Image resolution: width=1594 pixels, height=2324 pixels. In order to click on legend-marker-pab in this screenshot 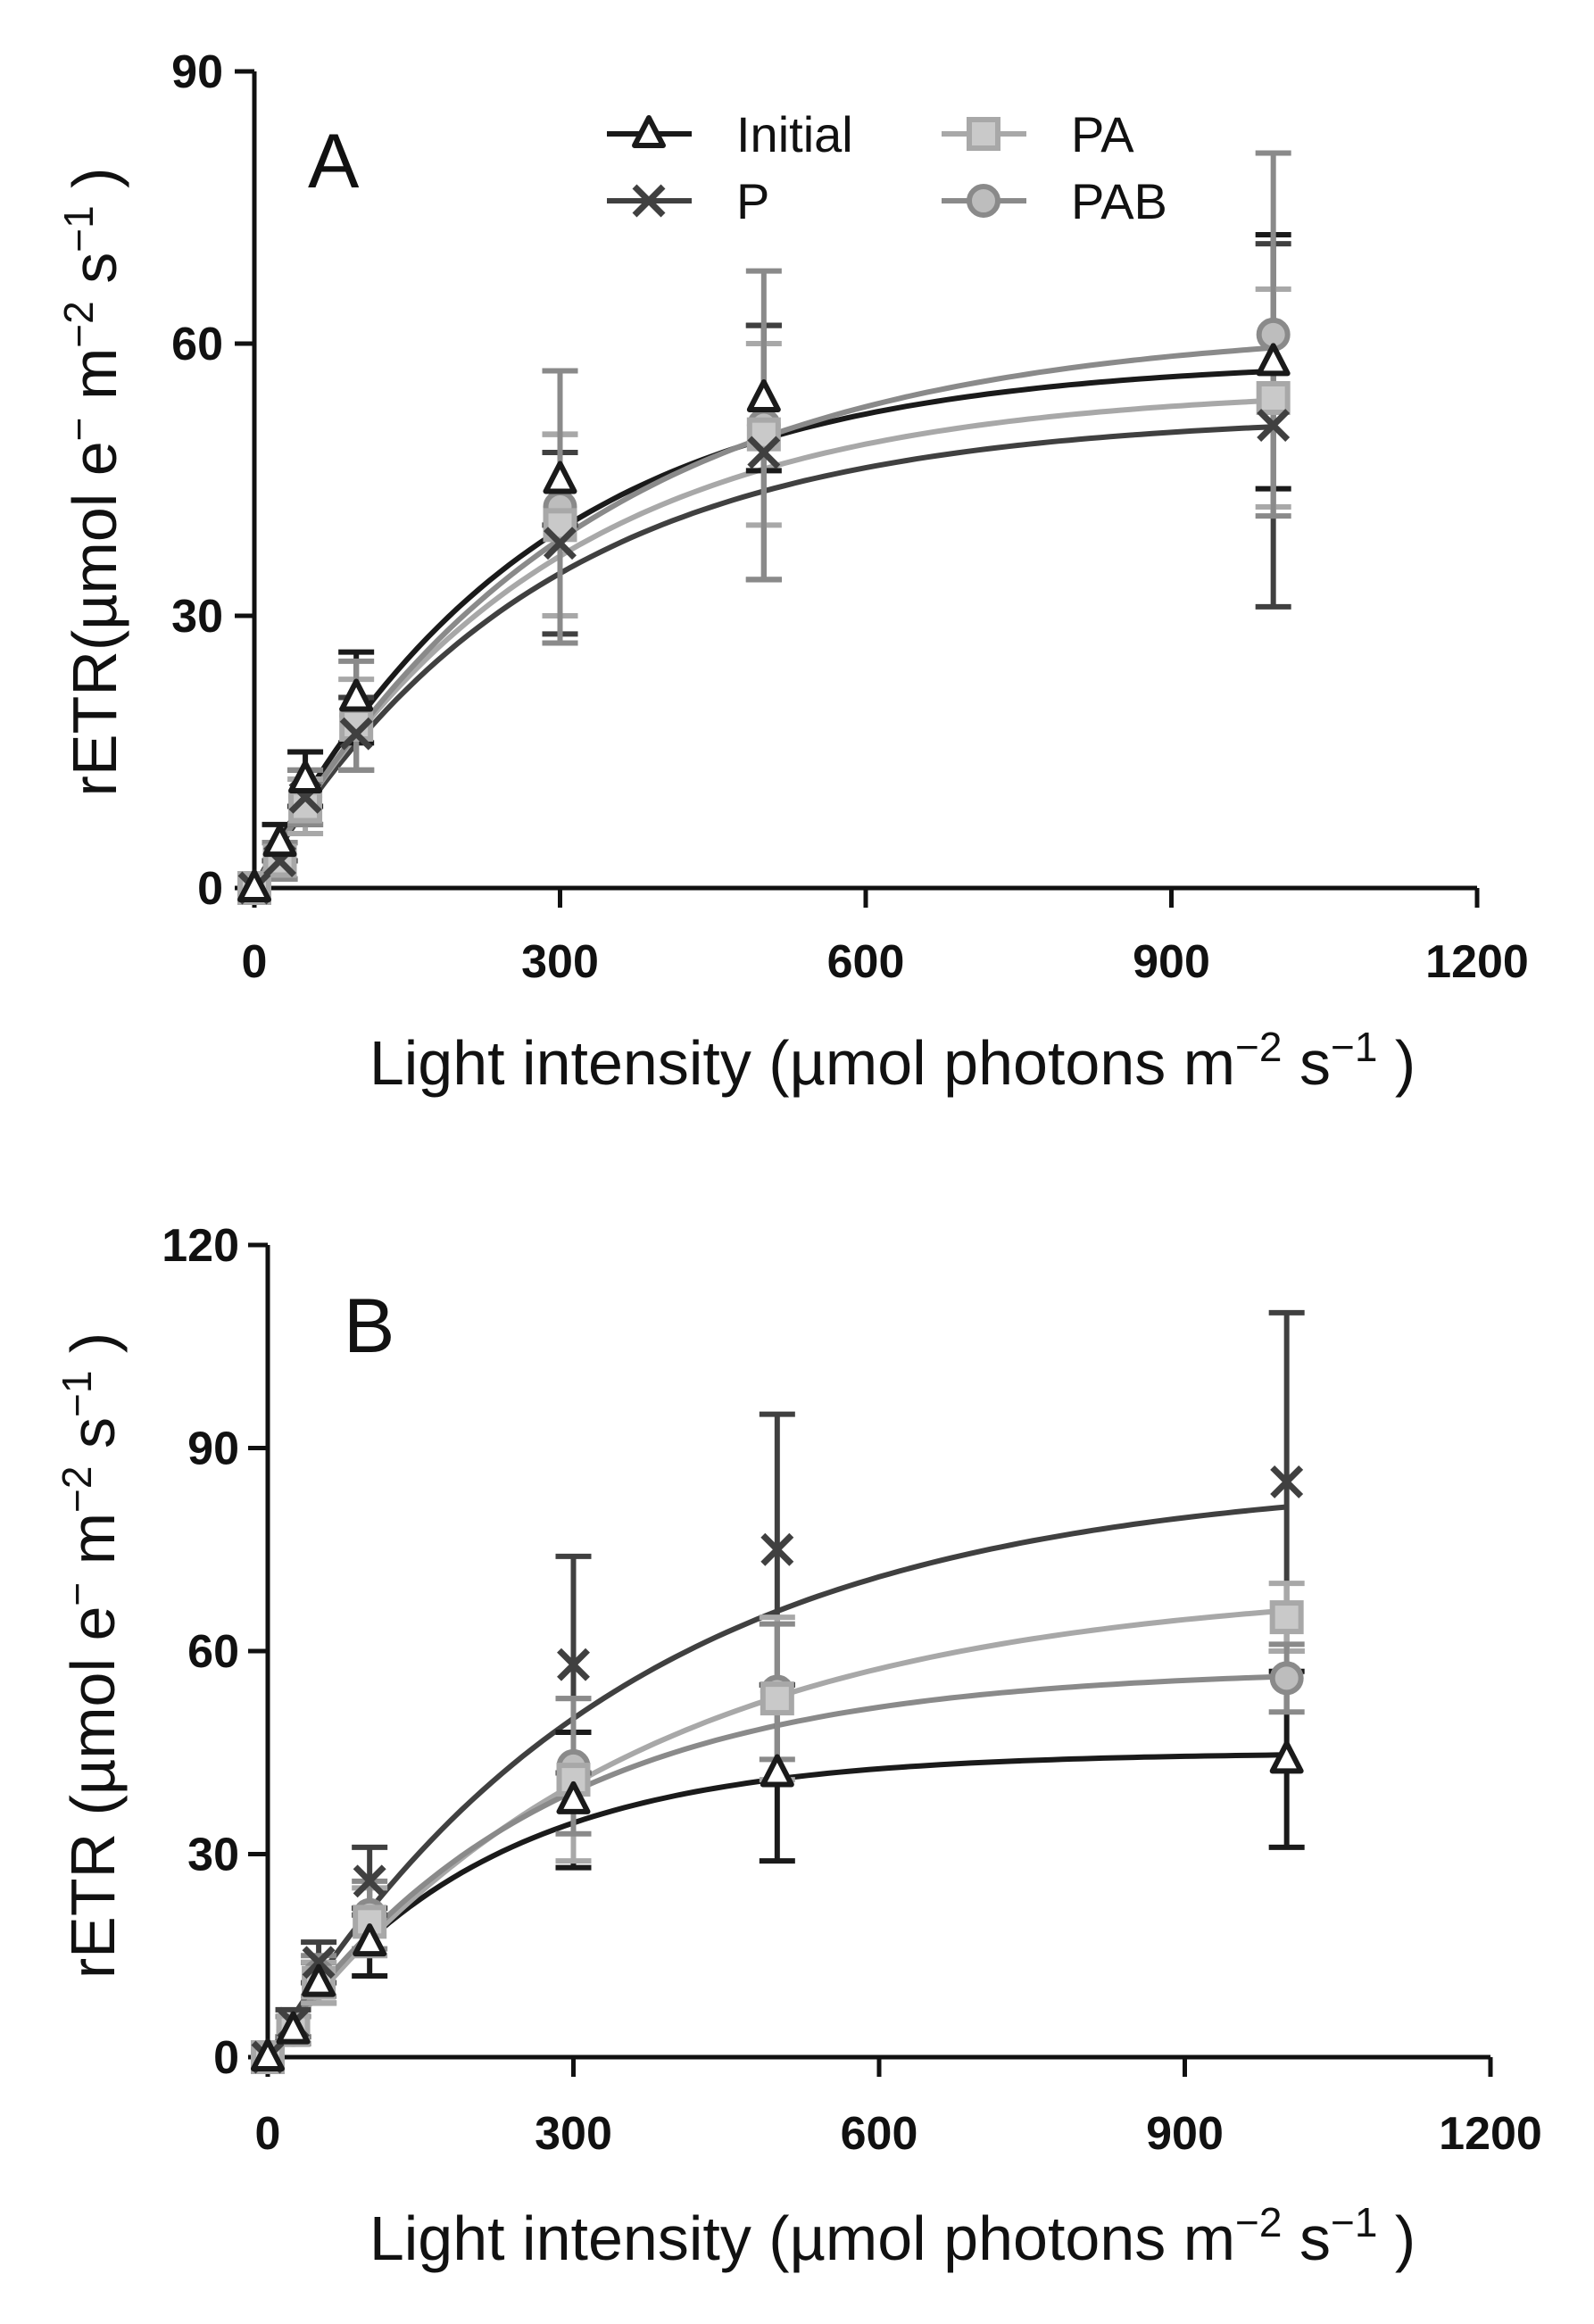, I will do `click(983, 201)`.